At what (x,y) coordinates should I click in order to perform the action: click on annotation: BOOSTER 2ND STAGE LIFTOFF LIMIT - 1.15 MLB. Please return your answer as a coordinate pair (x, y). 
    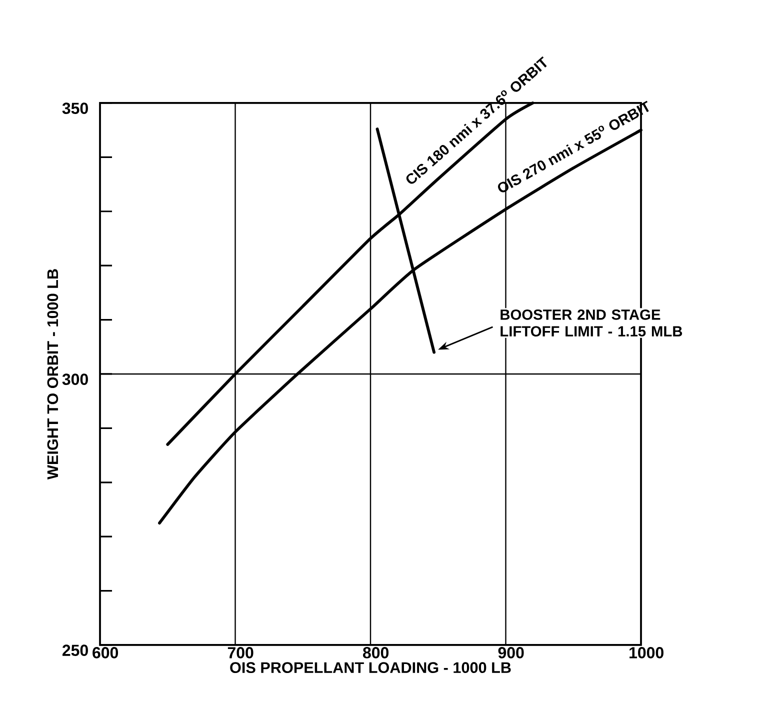
    Looking at the image, I should click on (591, 322).